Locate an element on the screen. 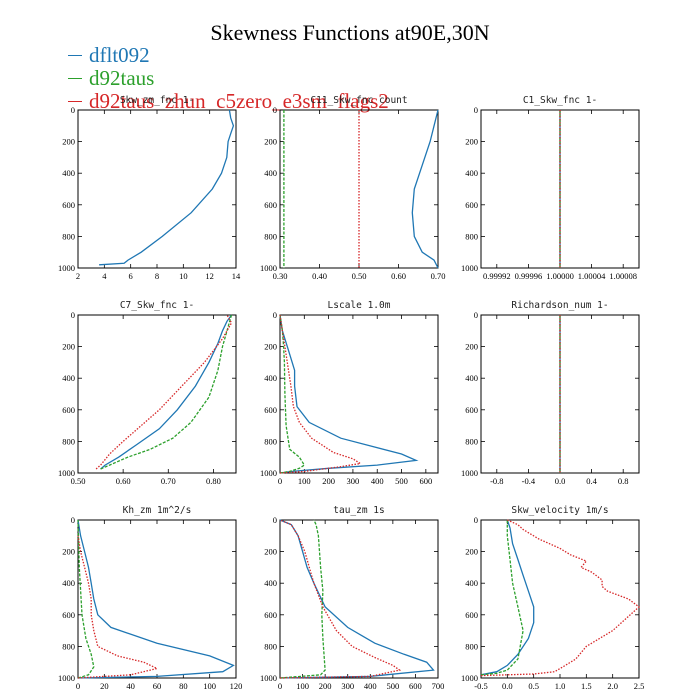  legend-entry: d92taus_zhun_c5zero_e3sm_flags2 is located at coordinates (228, 101).